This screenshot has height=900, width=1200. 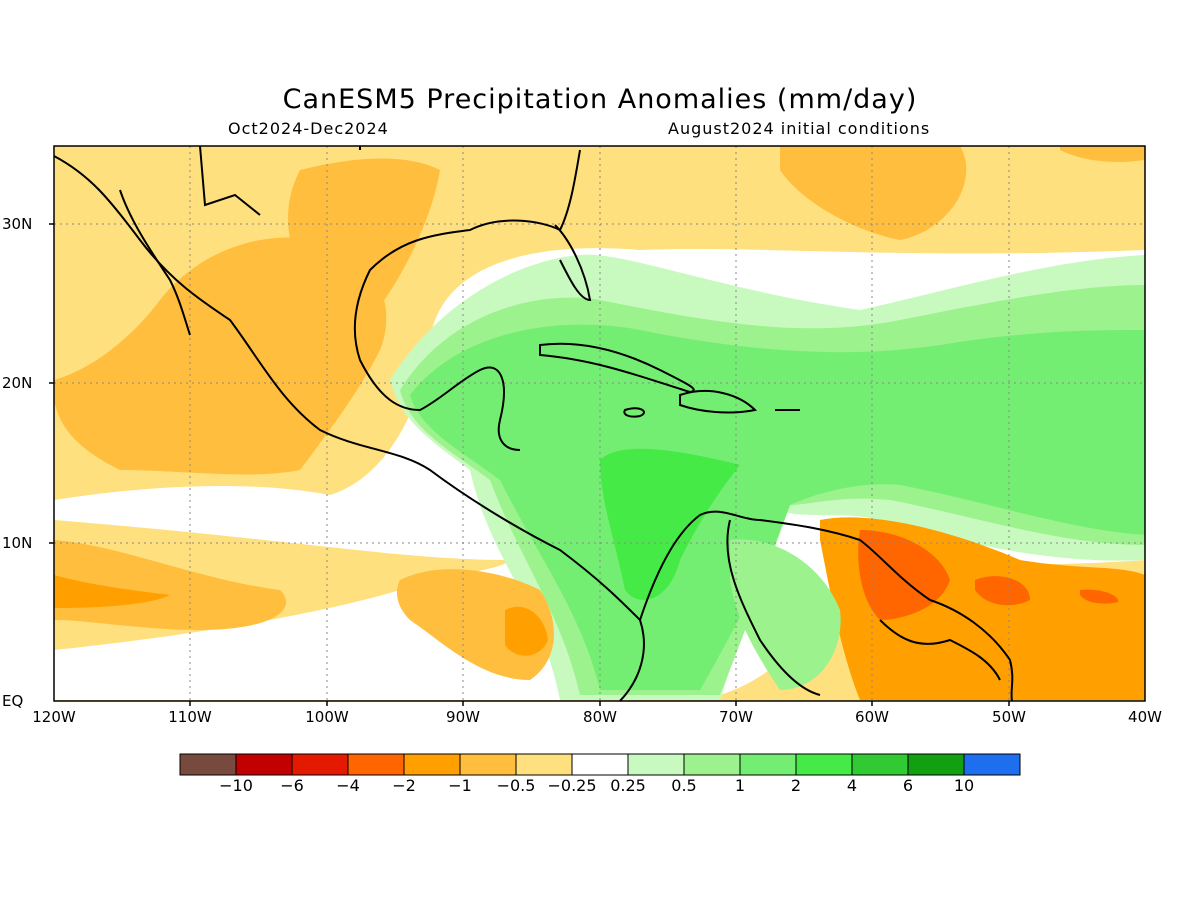 What do you see at coordinates (292, 785) in the screenshot?
I see `colorbar-label: −6` at bounding box center [292, 785].